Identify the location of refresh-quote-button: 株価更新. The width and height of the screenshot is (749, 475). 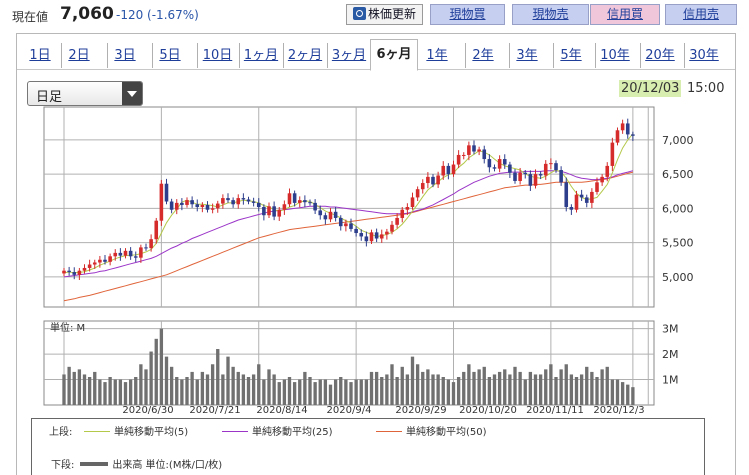
(384, 14).